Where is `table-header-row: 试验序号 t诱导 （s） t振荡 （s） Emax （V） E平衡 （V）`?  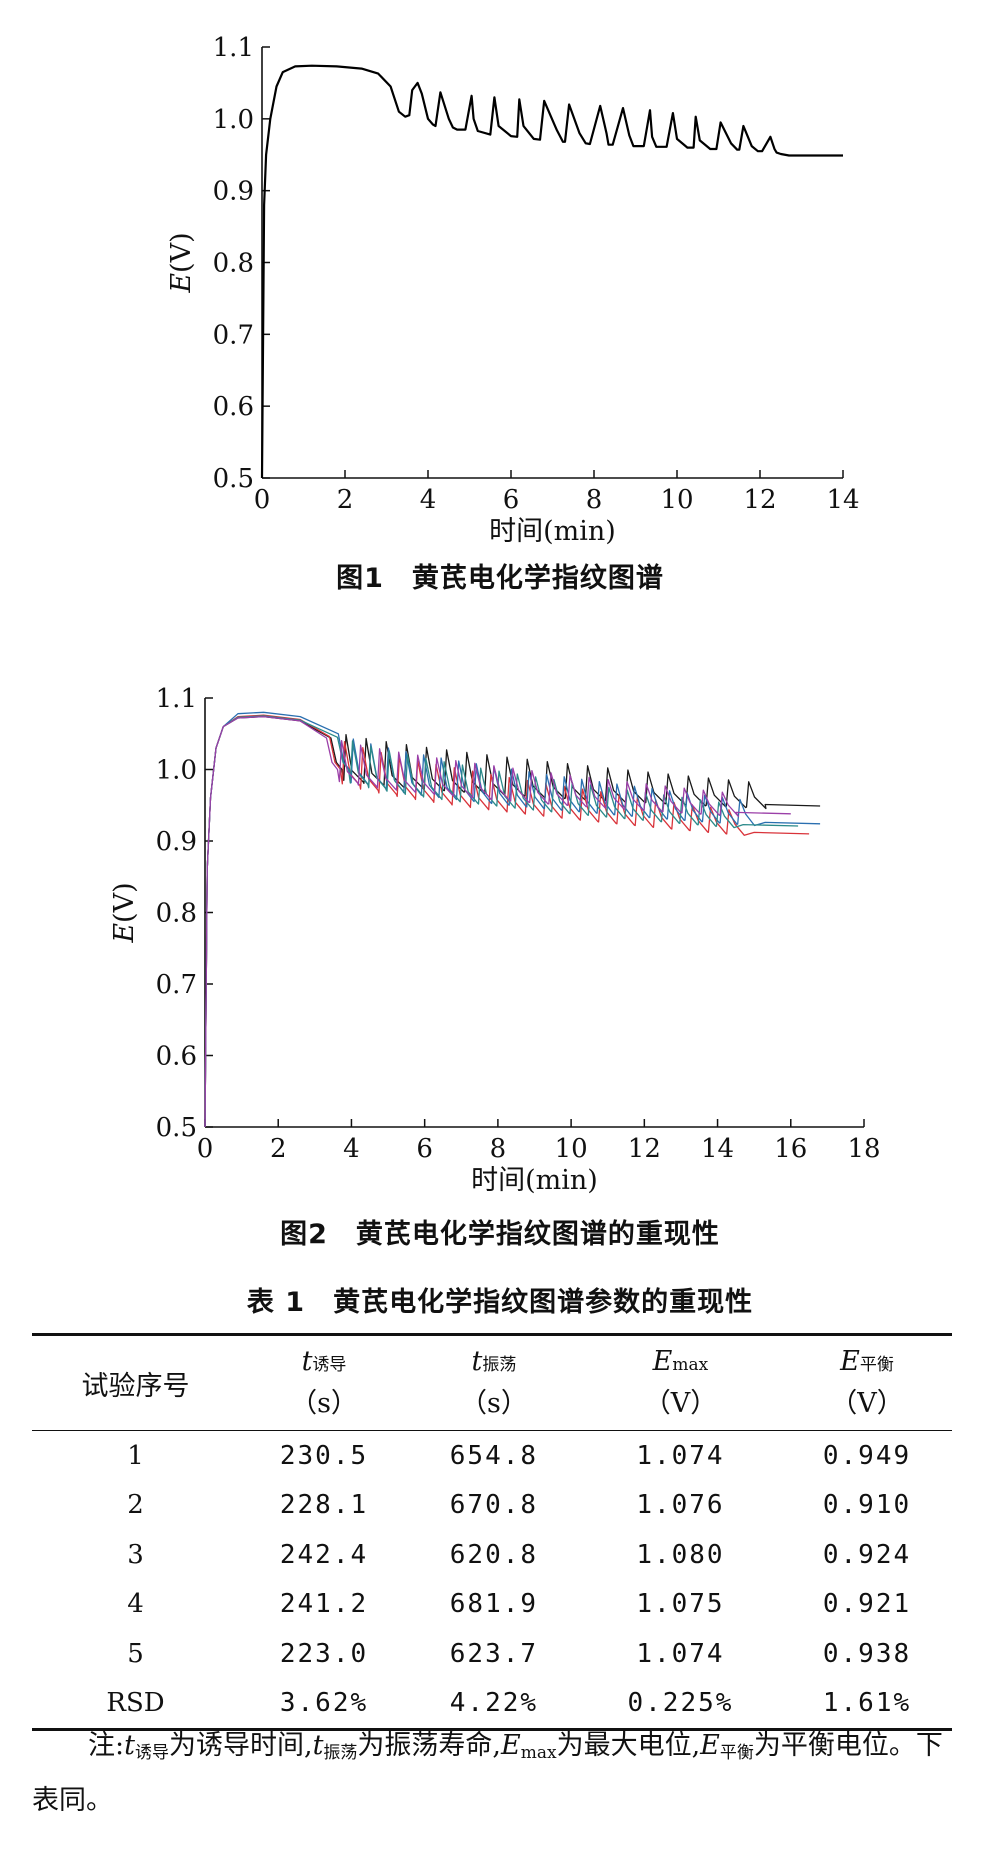 table-header-row: 试验序号 t诱导 （s） t振荡 （s） Emax （V） E平衡 （V） is located at coordinates (492, 1382).